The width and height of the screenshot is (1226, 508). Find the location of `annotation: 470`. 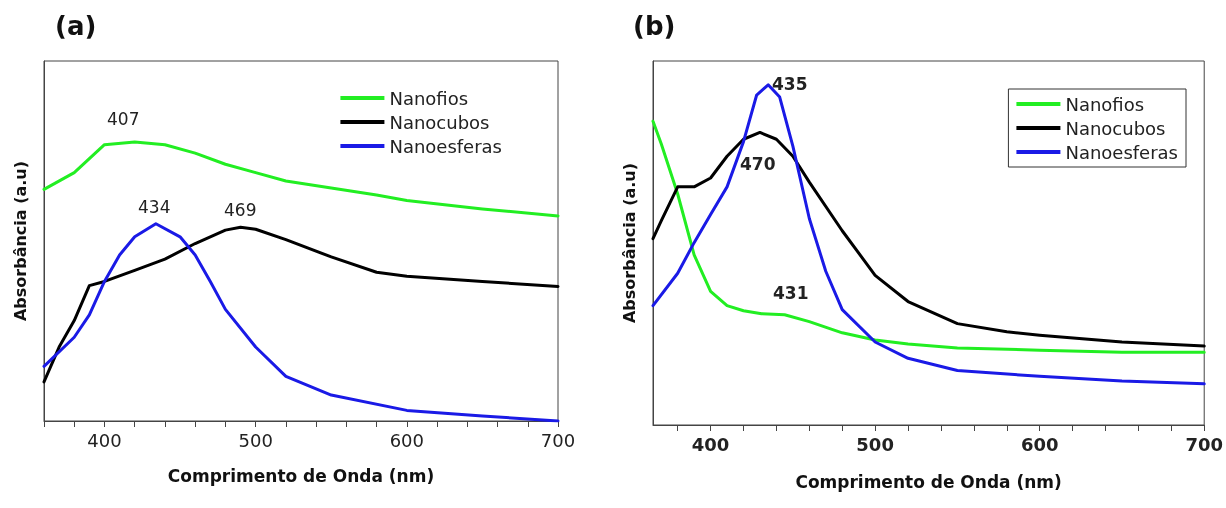

annotation: 470 is located at coordinates (758, 163).